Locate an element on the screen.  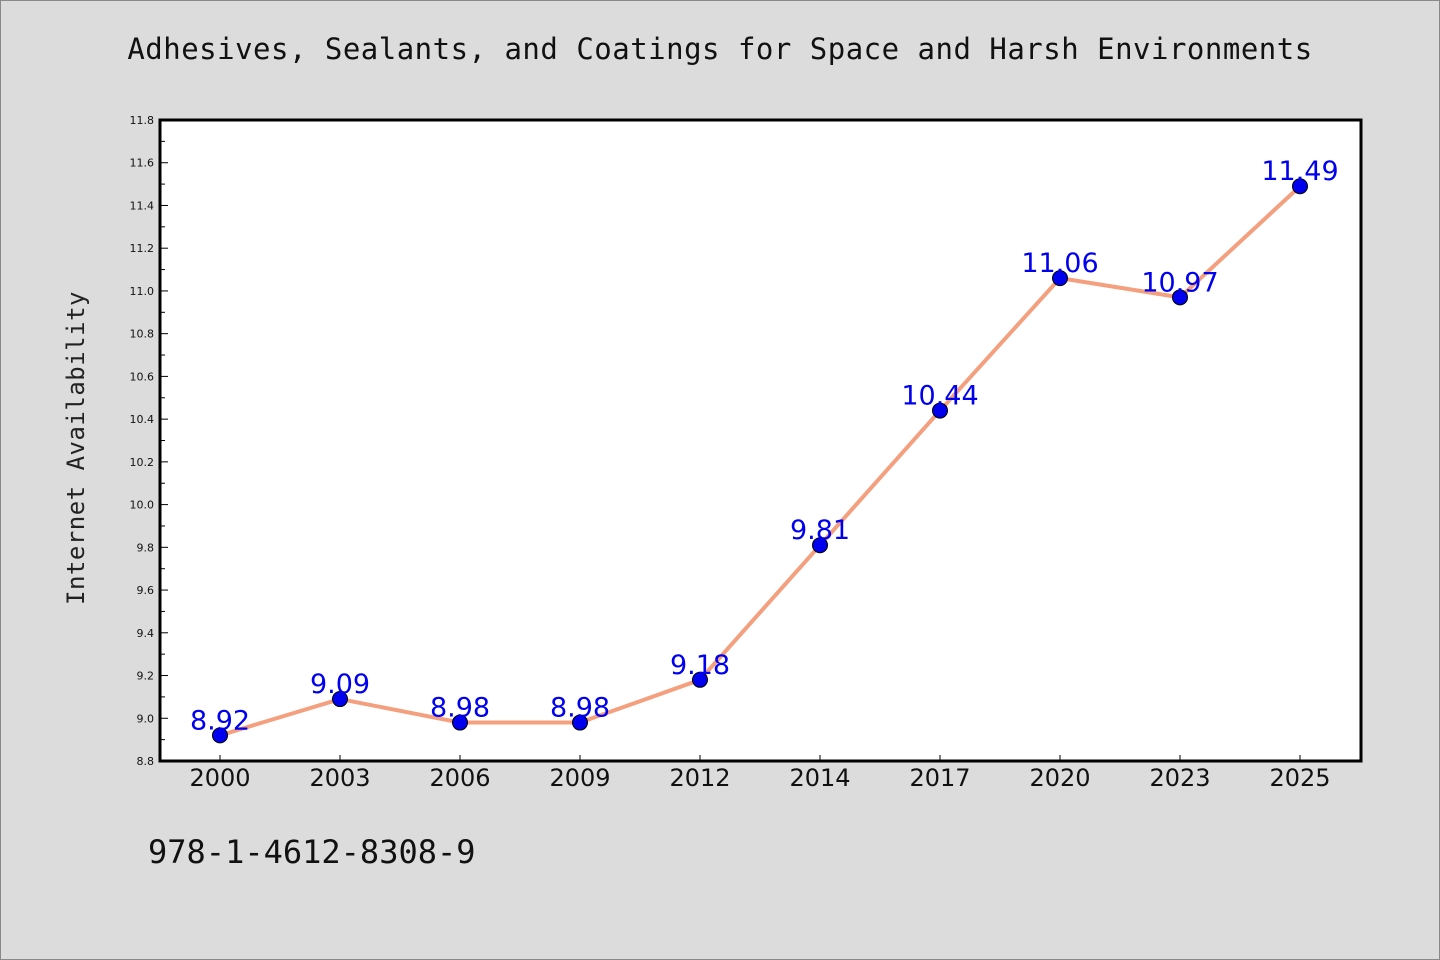
y-tick-label: 11.4 is located at coordinates (142, 205).